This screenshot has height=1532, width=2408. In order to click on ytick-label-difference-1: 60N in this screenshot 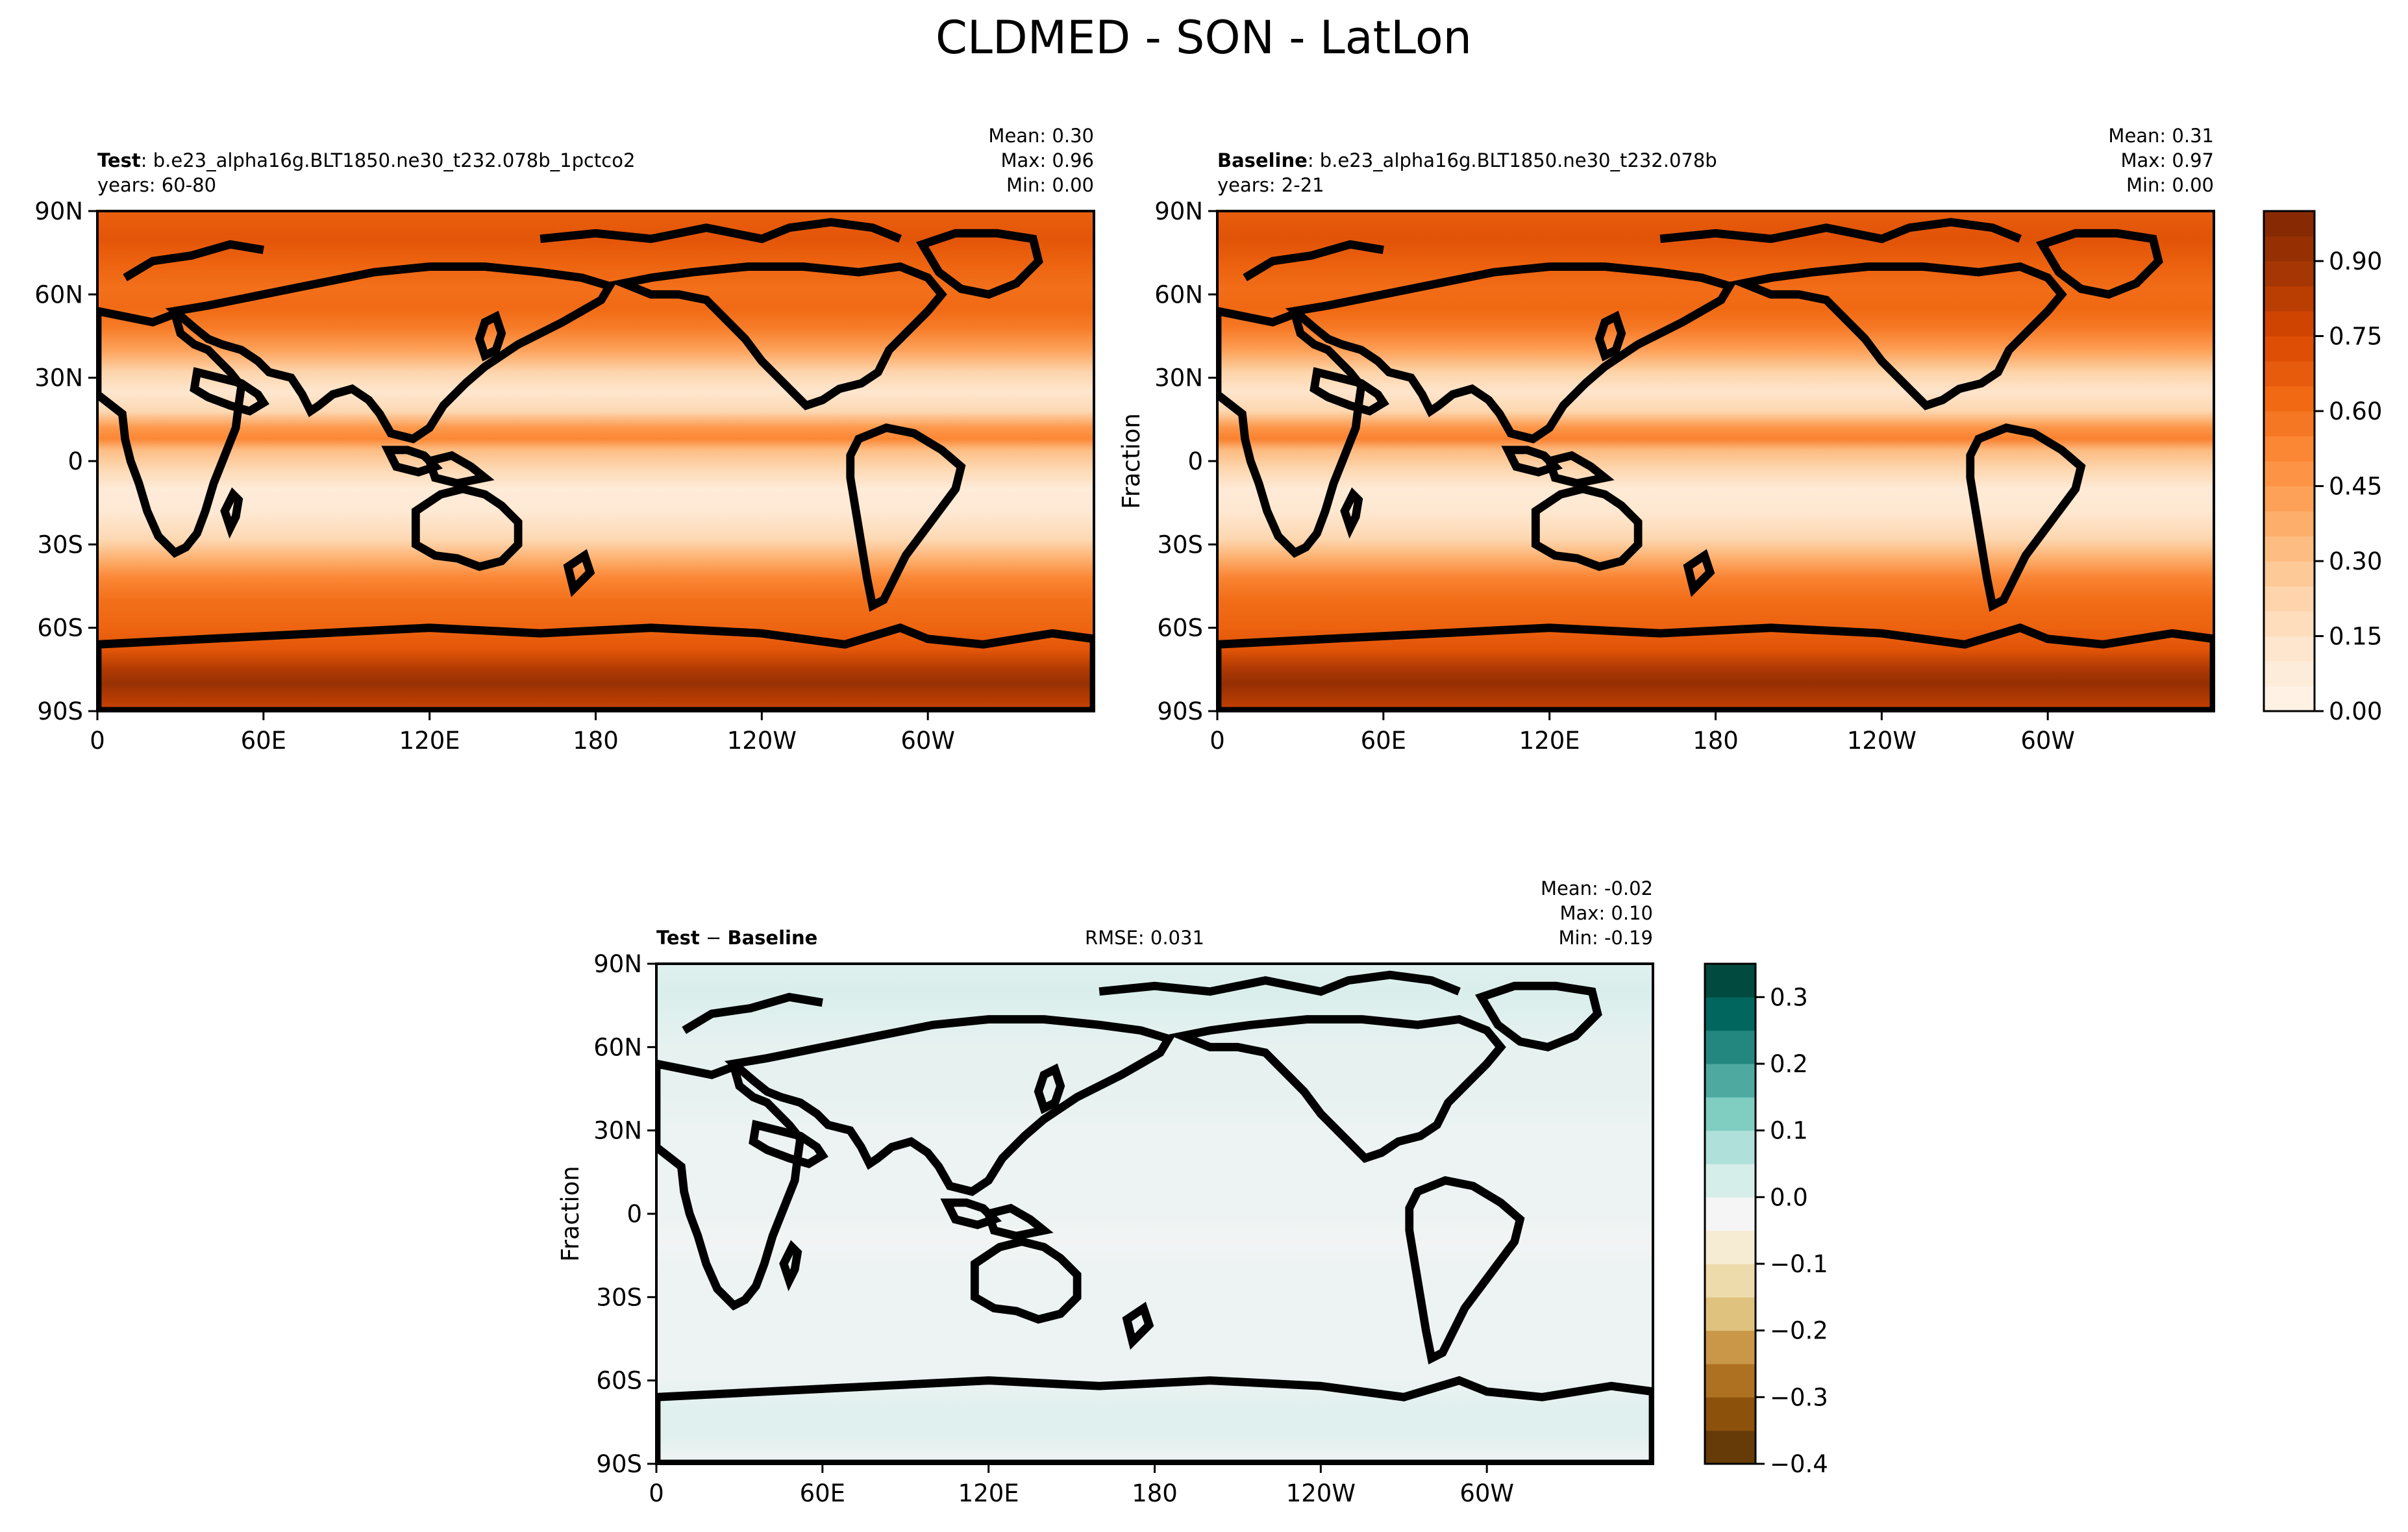, I will do `click(617, 1047)`.